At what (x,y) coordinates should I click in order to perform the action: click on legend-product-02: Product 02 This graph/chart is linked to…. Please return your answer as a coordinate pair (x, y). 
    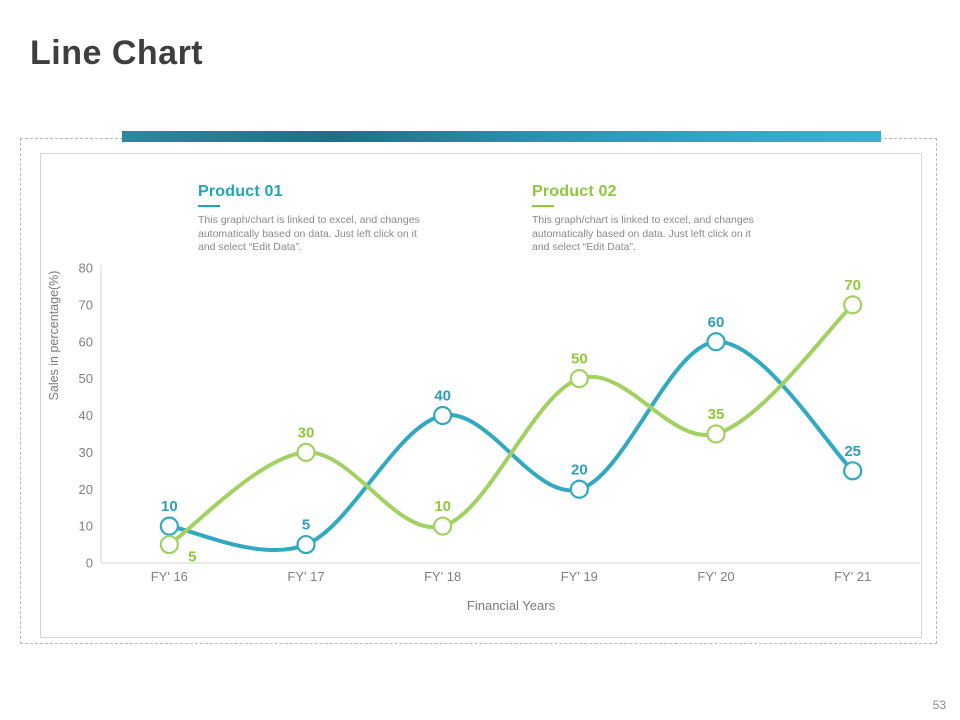
    Looking at the image, I should click on (667, 219).